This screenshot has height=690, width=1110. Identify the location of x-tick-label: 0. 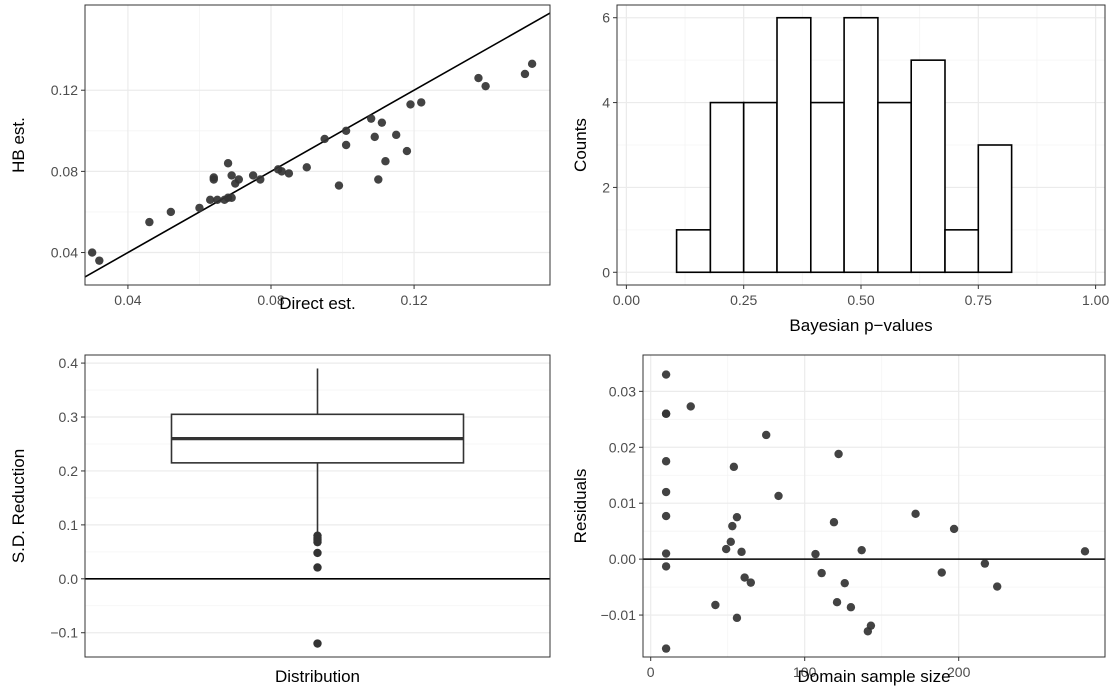
(651, 672).